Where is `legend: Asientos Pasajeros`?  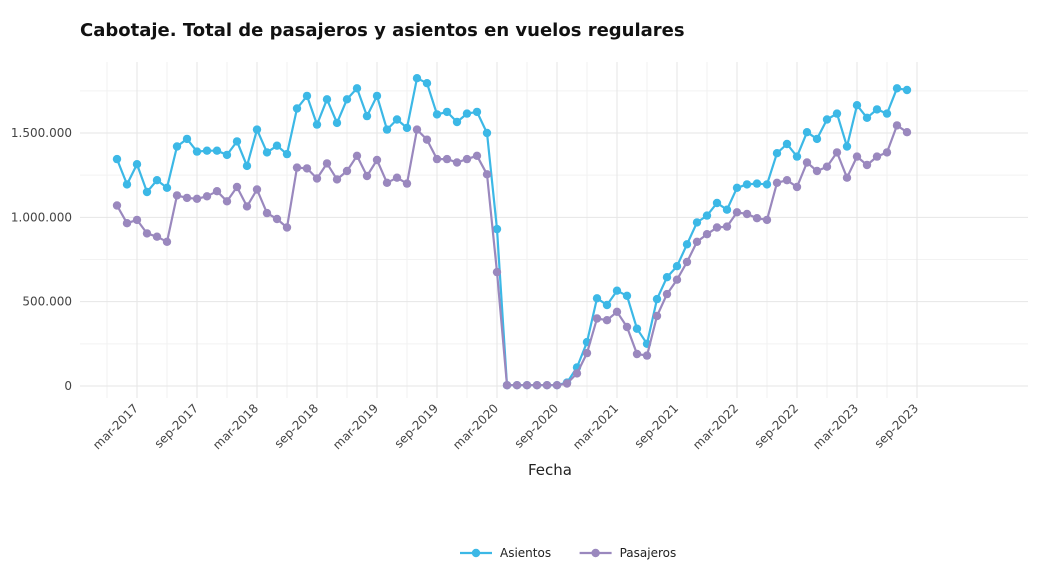 legend: Asientos Pasajeros is located at coordinates (568, 553).